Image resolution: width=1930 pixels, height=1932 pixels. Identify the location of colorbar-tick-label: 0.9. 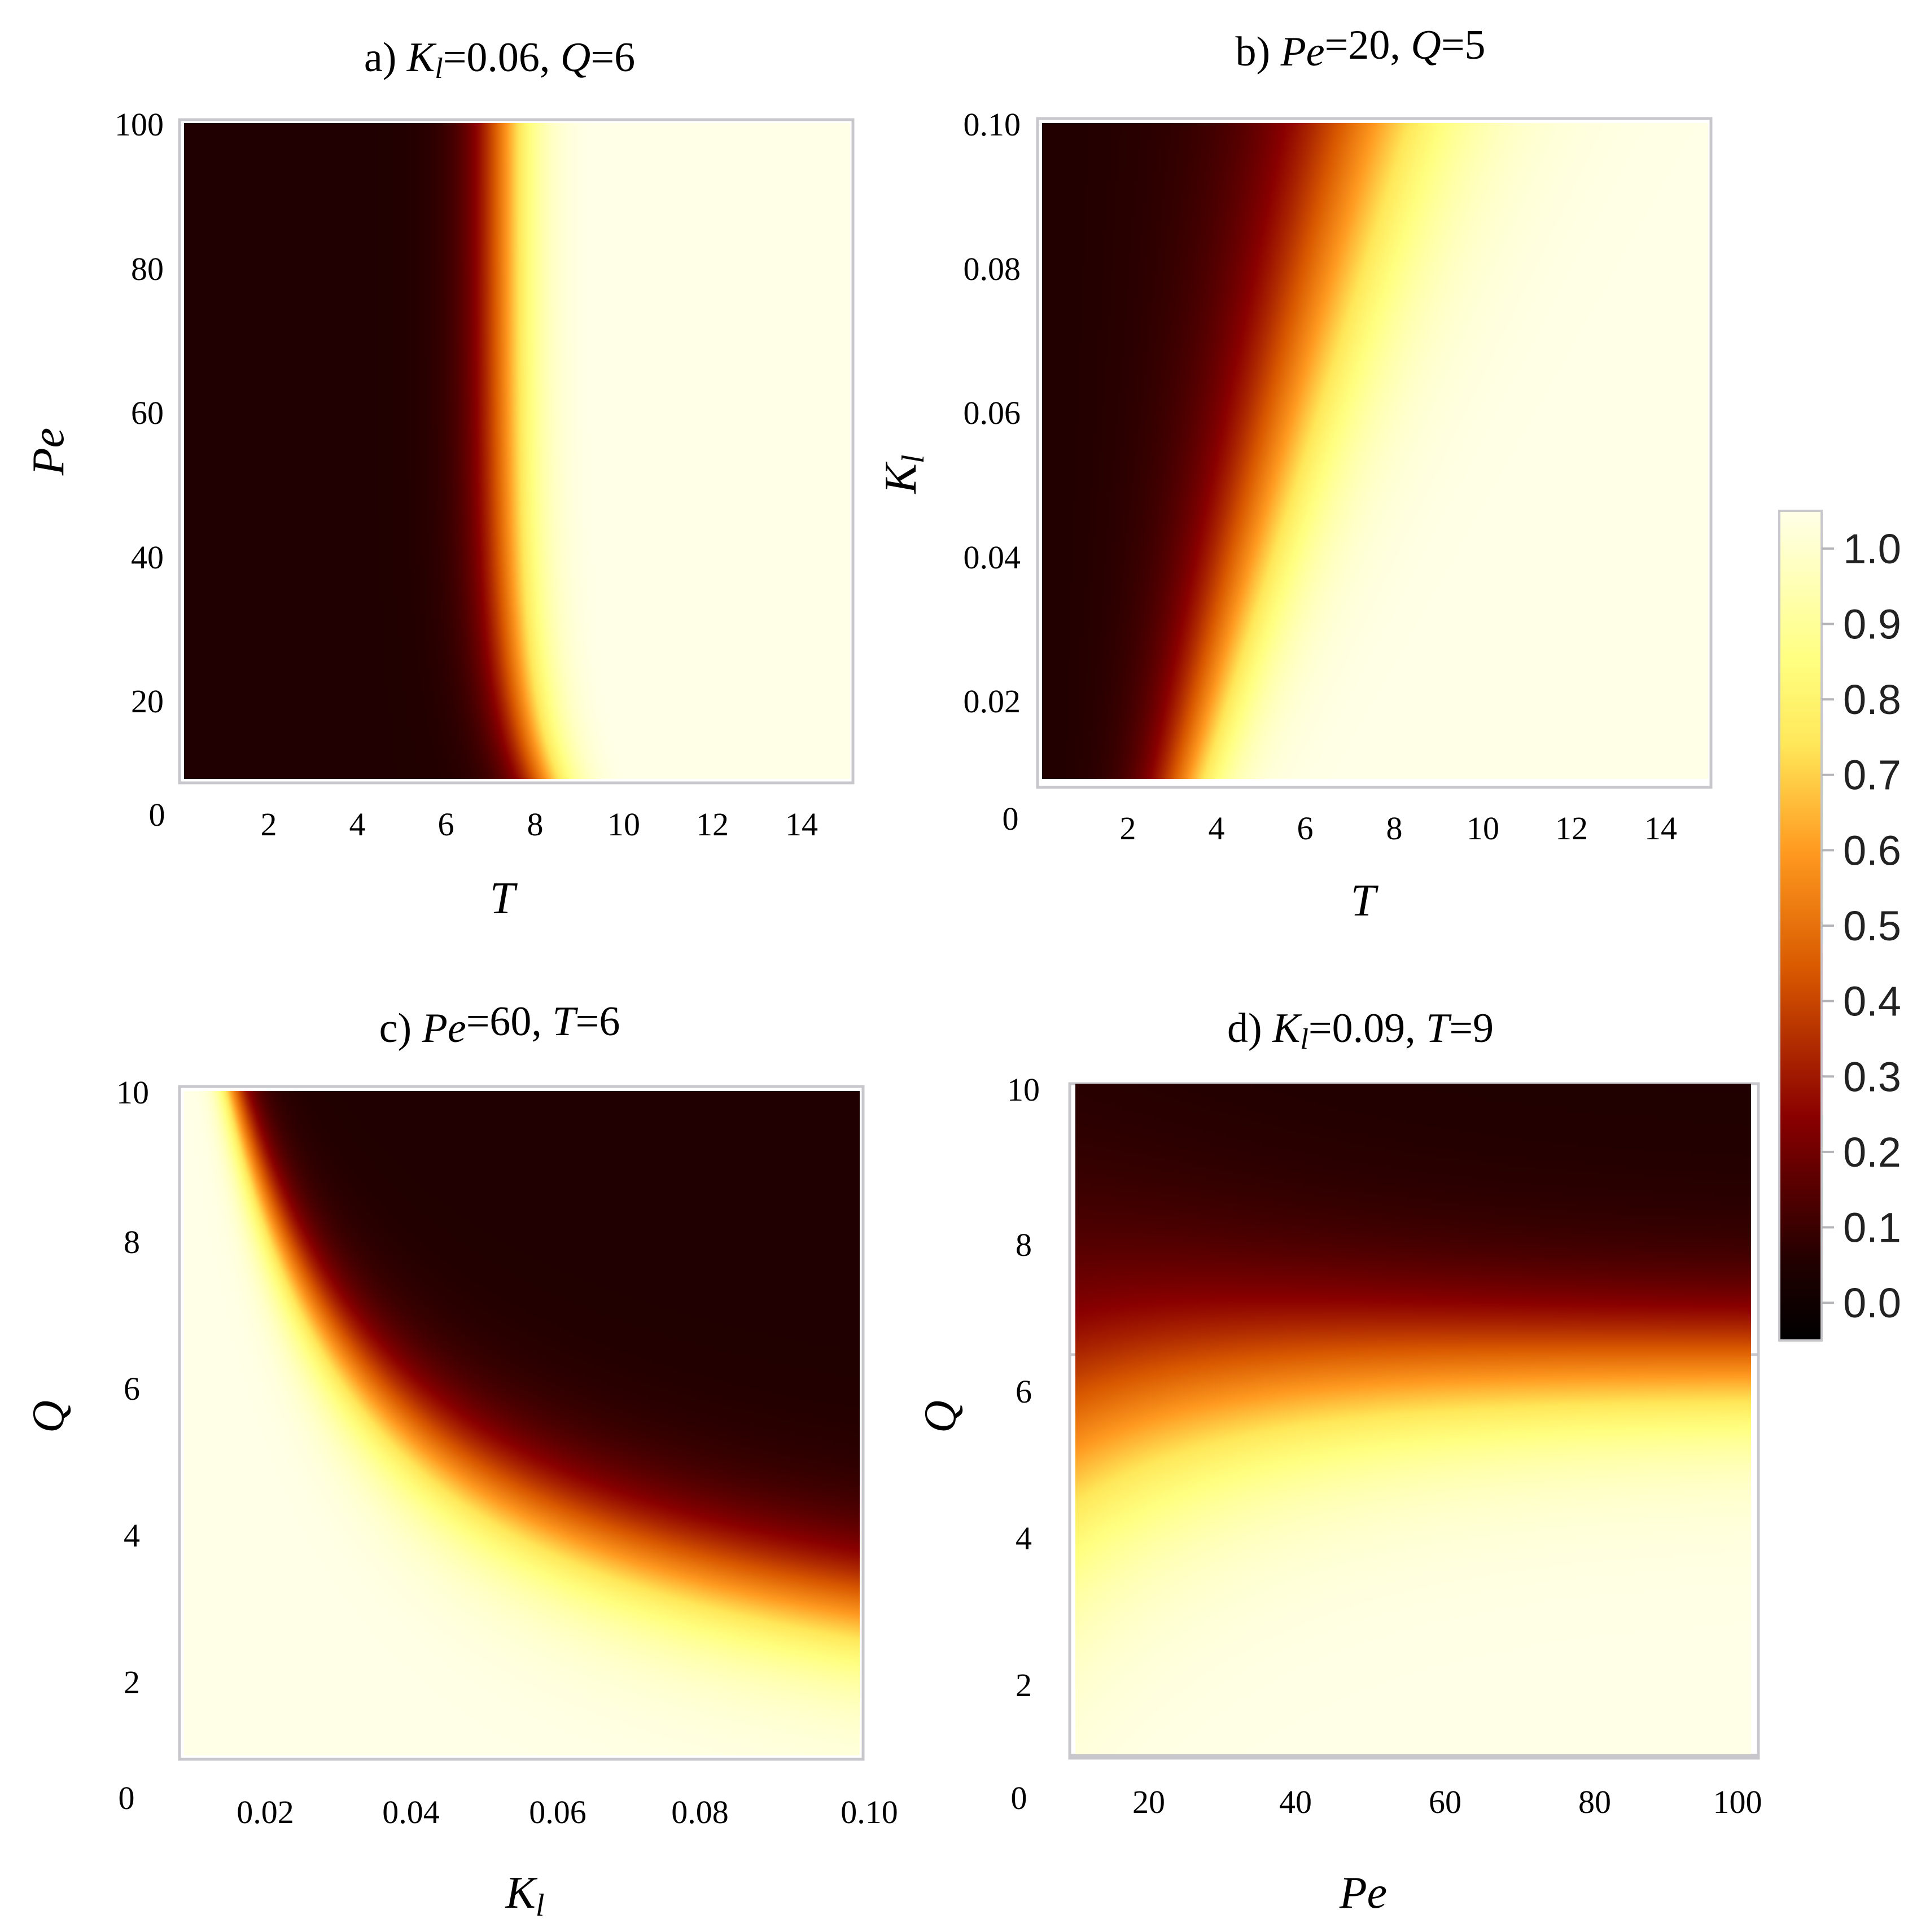
(1872, 624).